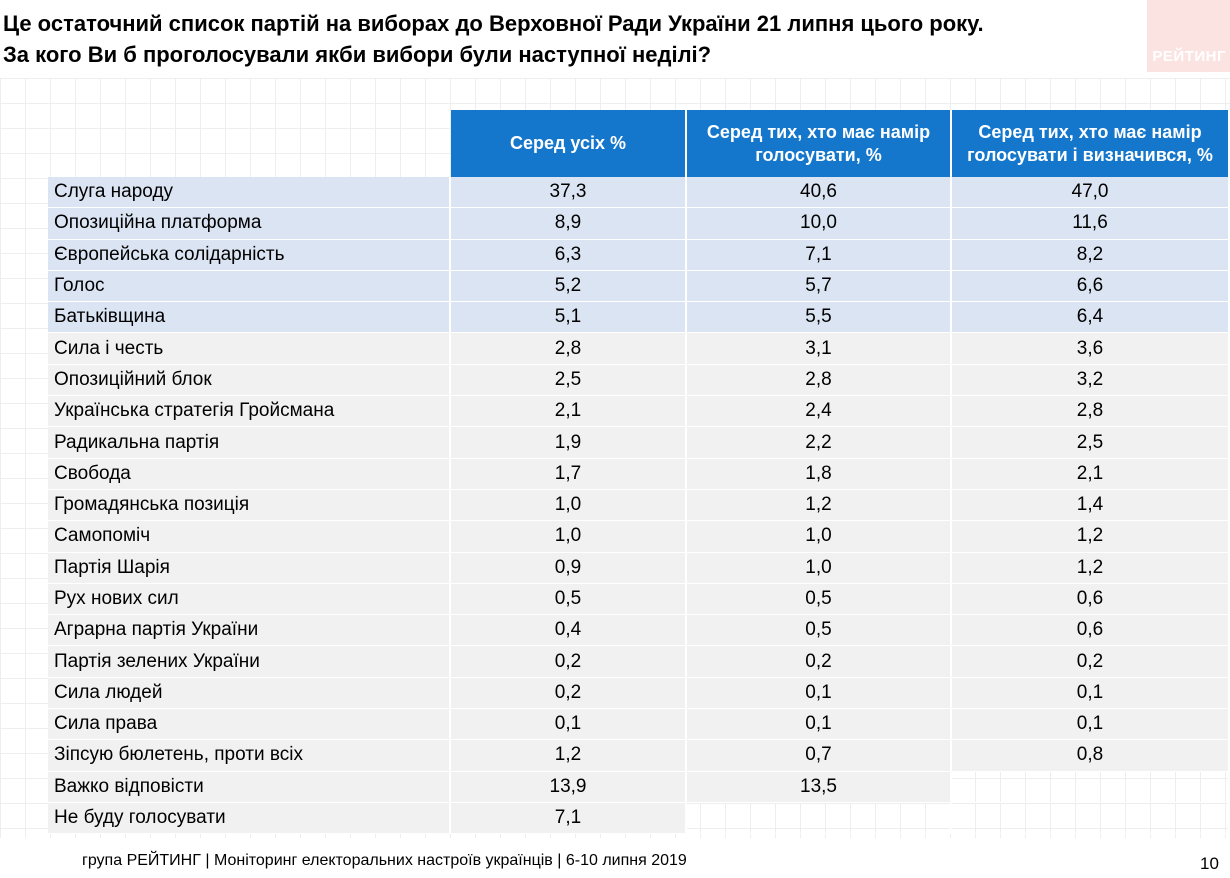 The image size is (1230, 878). I want to click on value-cell: 6,3, so click(569, 255).